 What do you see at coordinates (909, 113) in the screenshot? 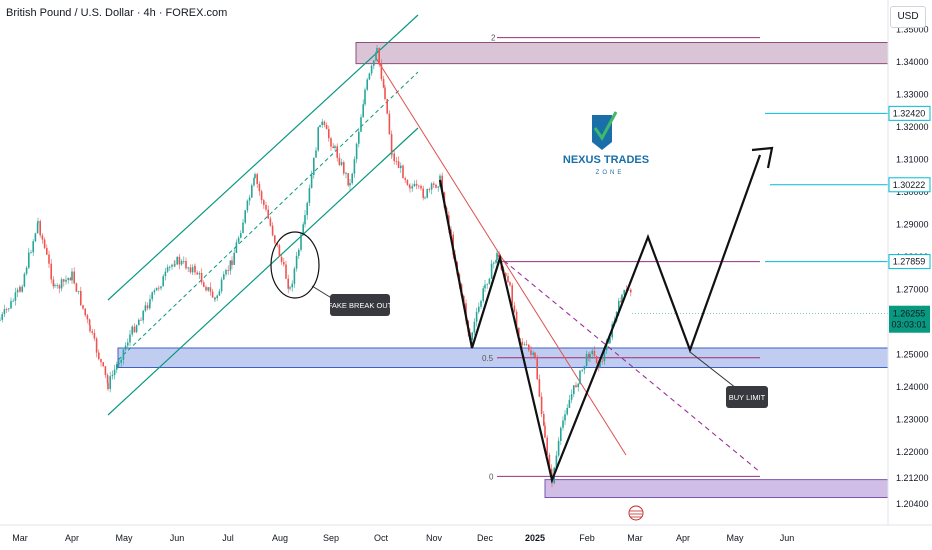
I see `price-tag` at bounding box center [909, 113].